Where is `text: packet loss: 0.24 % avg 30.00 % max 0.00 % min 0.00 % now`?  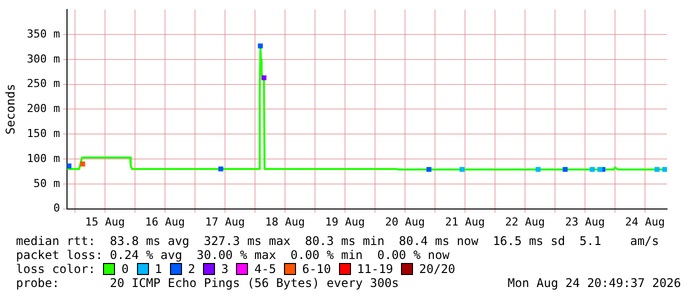
text: packet loss: 0.24 % avg 30.00 % max 0.00 % min 0.00 % now is located at coordinates (233, 255).